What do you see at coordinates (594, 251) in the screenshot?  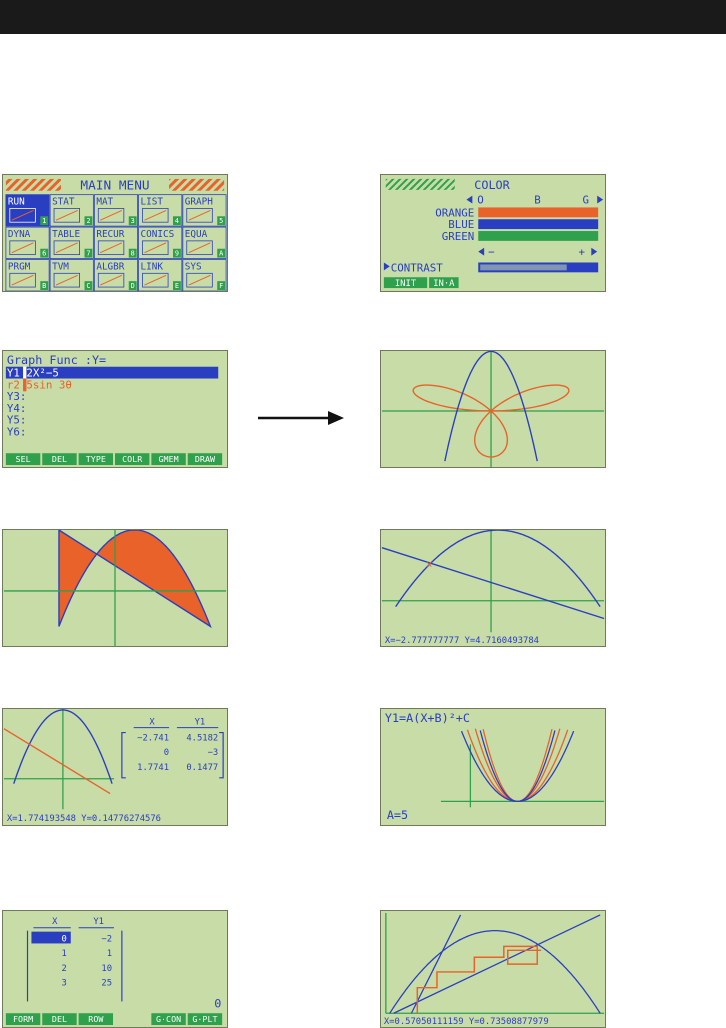 I see `right-arrow-icon` at bounding box center [594, 251].